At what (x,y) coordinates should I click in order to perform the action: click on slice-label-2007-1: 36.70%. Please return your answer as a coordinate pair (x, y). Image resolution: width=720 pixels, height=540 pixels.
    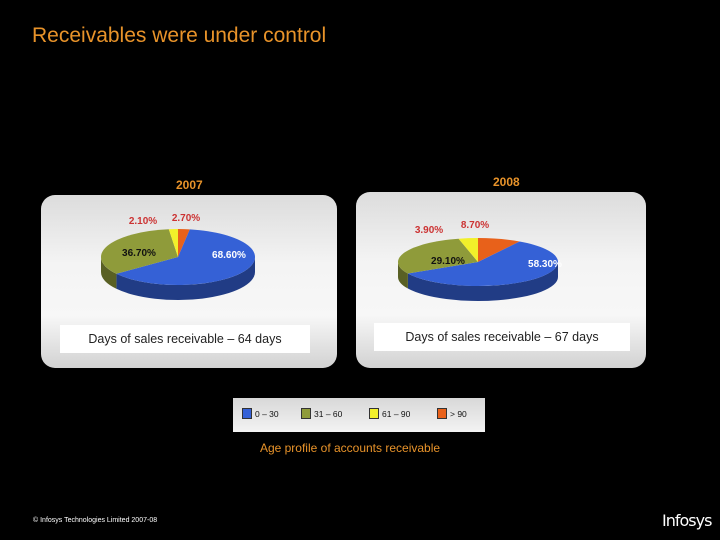
    Looking at the image, I should click on (139, 253).